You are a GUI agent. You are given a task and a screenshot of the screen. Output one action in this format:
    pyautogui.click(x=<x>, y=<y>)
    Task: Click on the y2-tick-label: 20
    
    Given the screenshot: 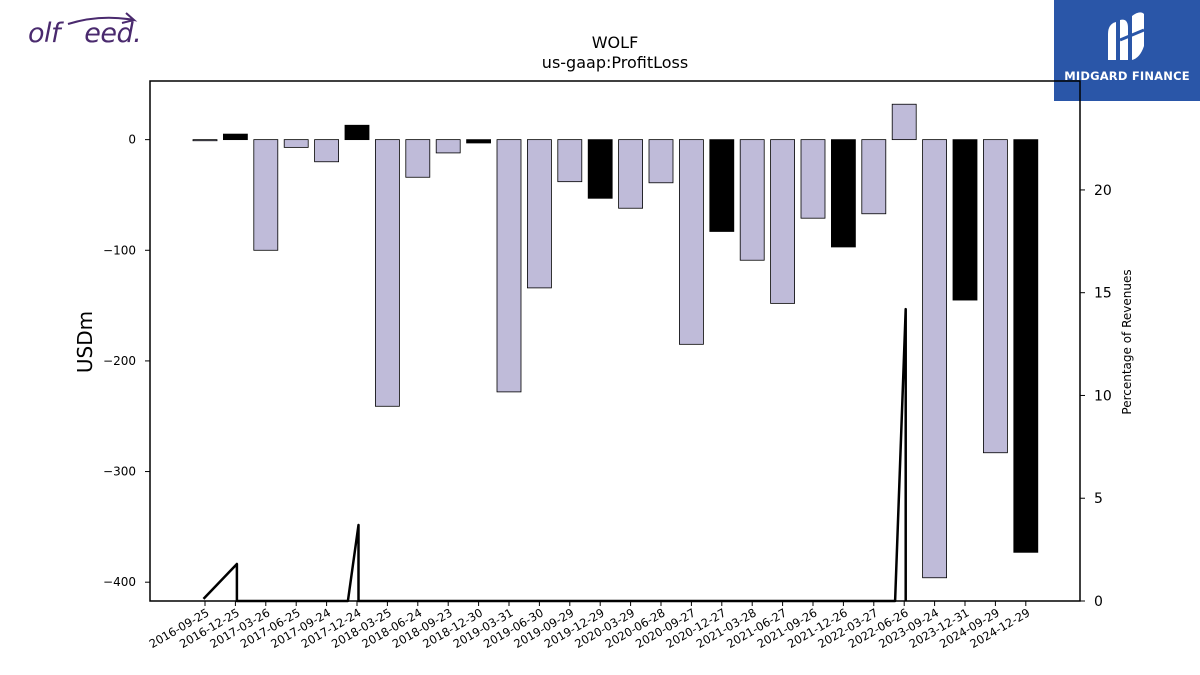 What is the action you would take?
    pyautogui.click(x=1103, y=191)
    